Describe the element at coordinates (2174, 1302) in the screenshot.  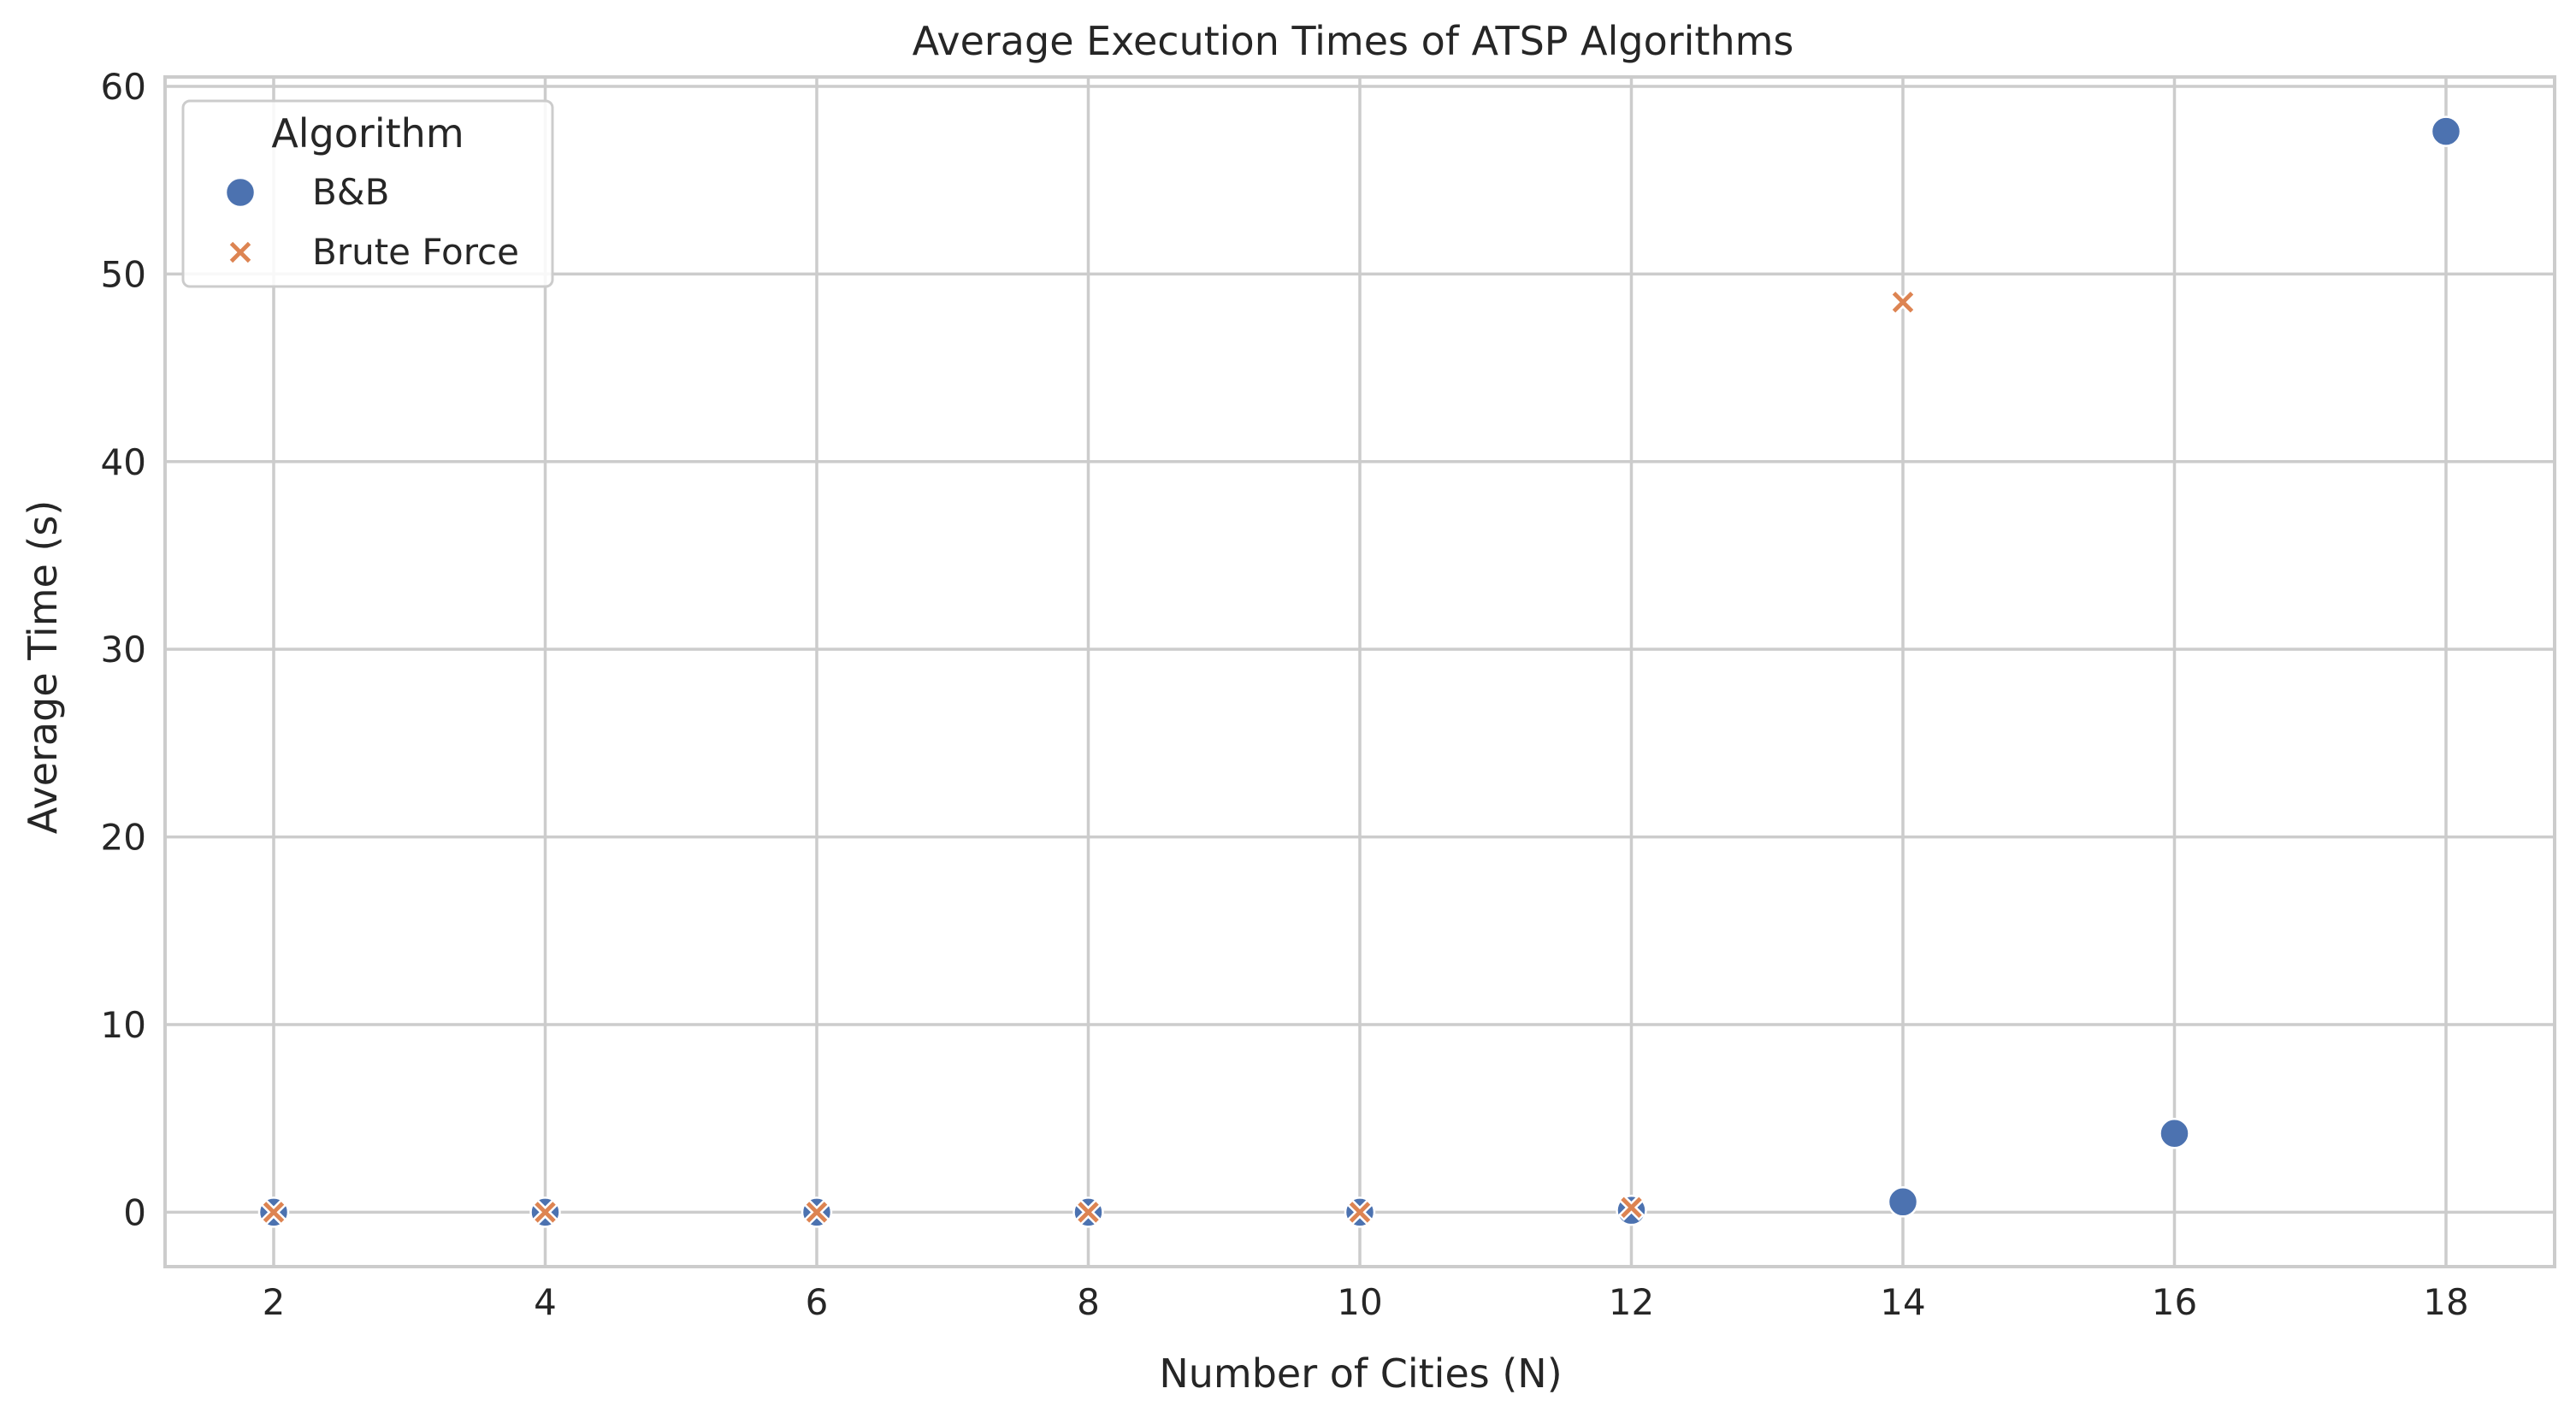
I see `x-tick-label: 16` at that location.